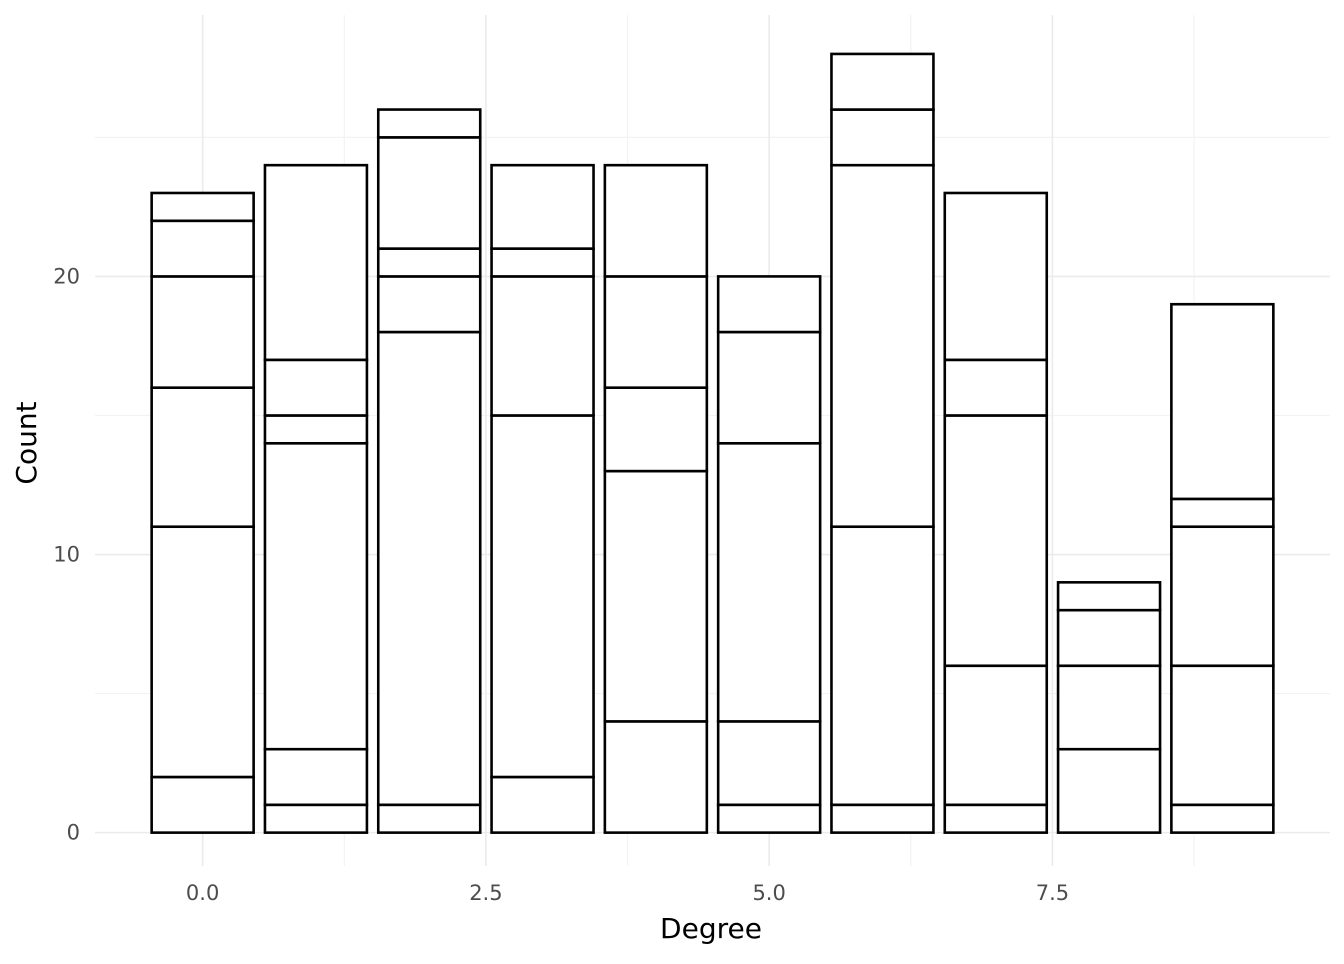 The image size is (1344, 964). Describe the element at coordinates (627, 893) in the screenshot. I see `x-axis-tick-labels: 0.0 2.5 5.0 7.5` at that location.